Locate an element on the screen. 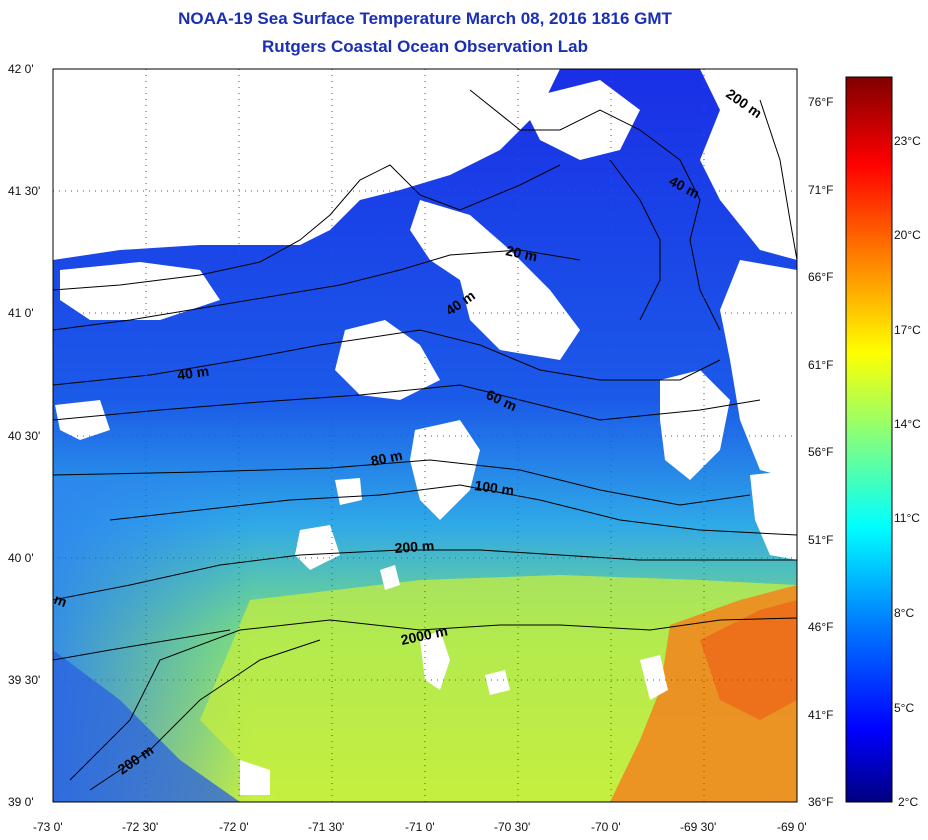 The height and width of the screenshot is (840, 928). lat-label: 41 30' is located at coordinates (24, 191).